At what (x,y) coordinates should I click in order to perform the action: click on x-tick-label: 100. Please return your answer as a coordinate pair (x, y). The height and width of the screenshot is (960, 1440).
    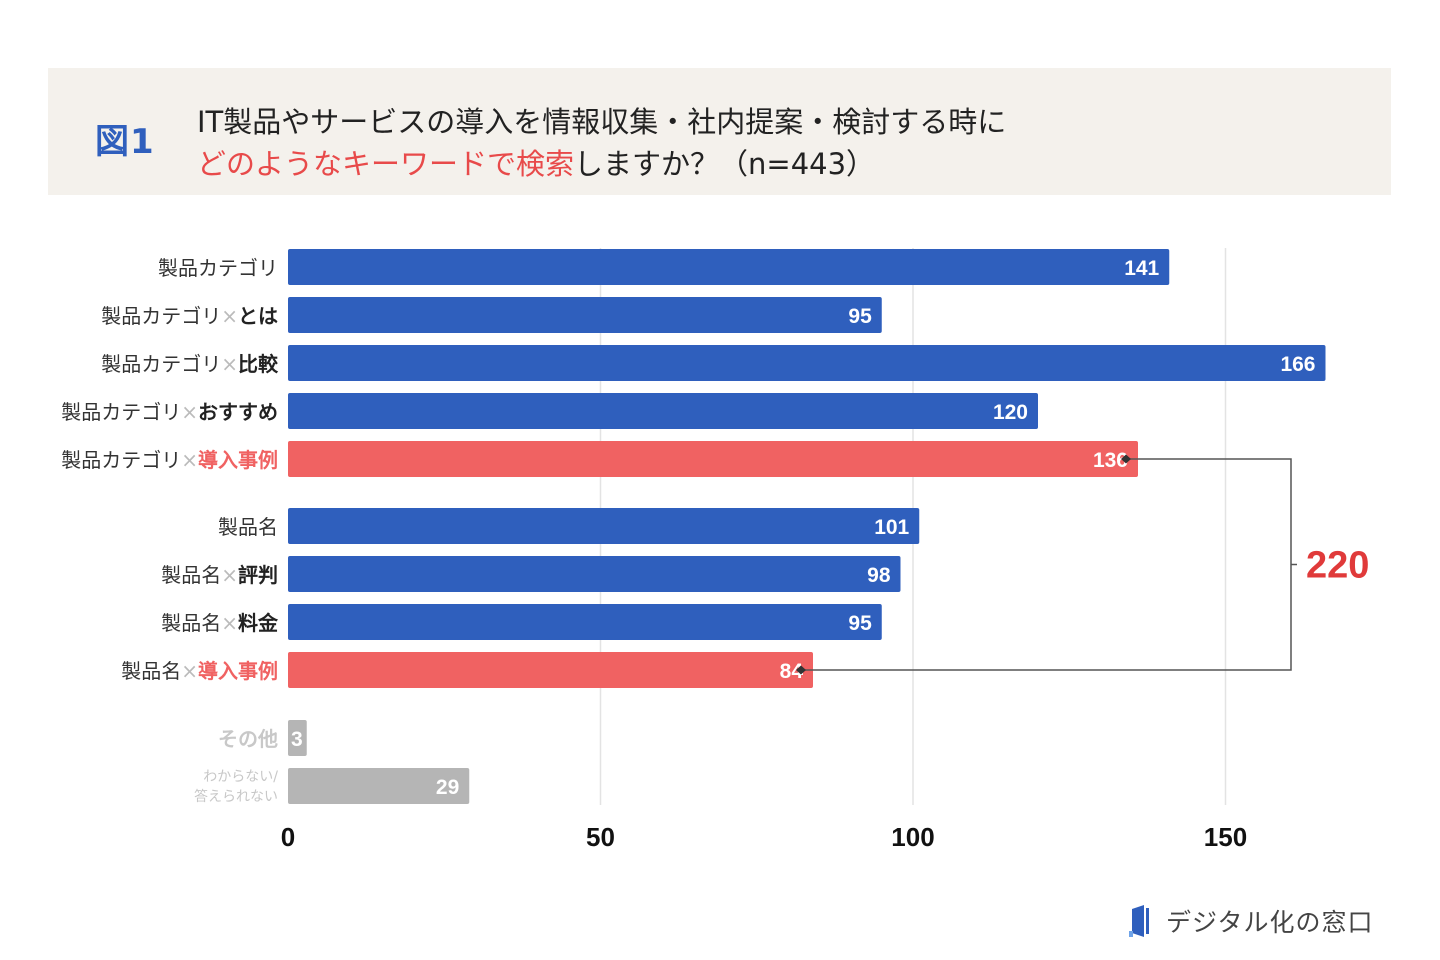
    Looking at the image, I should click on (912, 837).